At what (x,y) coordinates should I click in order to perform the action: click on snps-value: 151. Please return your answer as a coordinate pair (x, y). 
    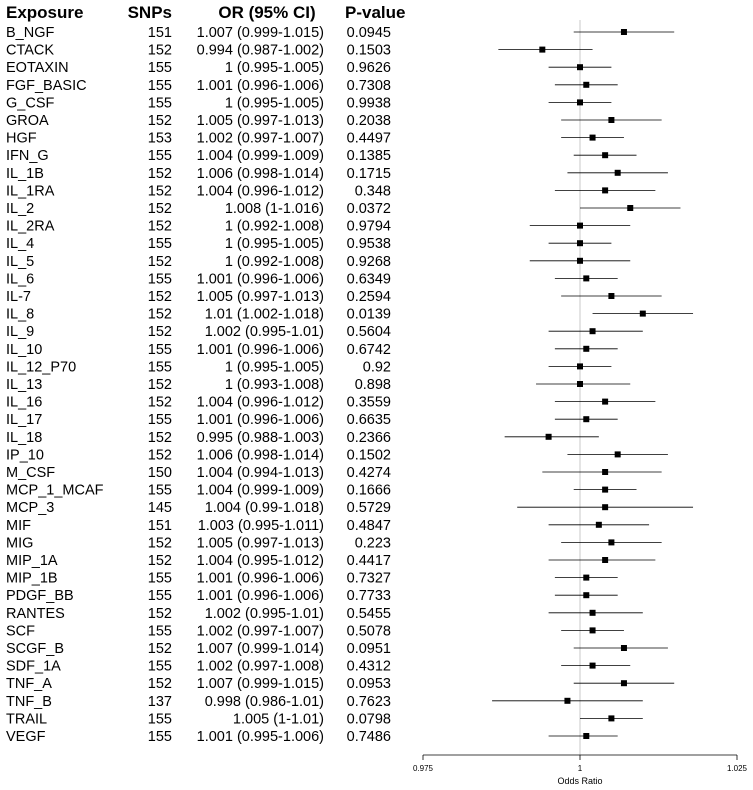
    Looking at the image, I should click on (160, 526).